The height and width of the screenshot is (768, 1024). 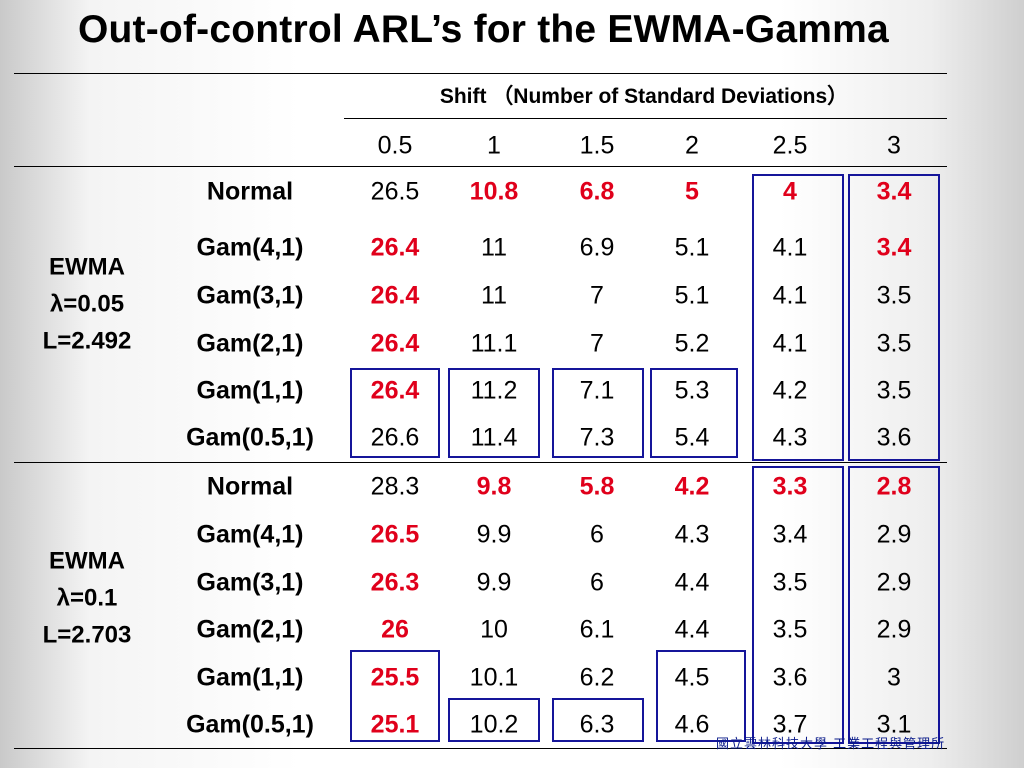 What do you see at coordinates (597, 390) in the screenshot?
I see `table-cell: 7.1` at bounding box center [597, 390].